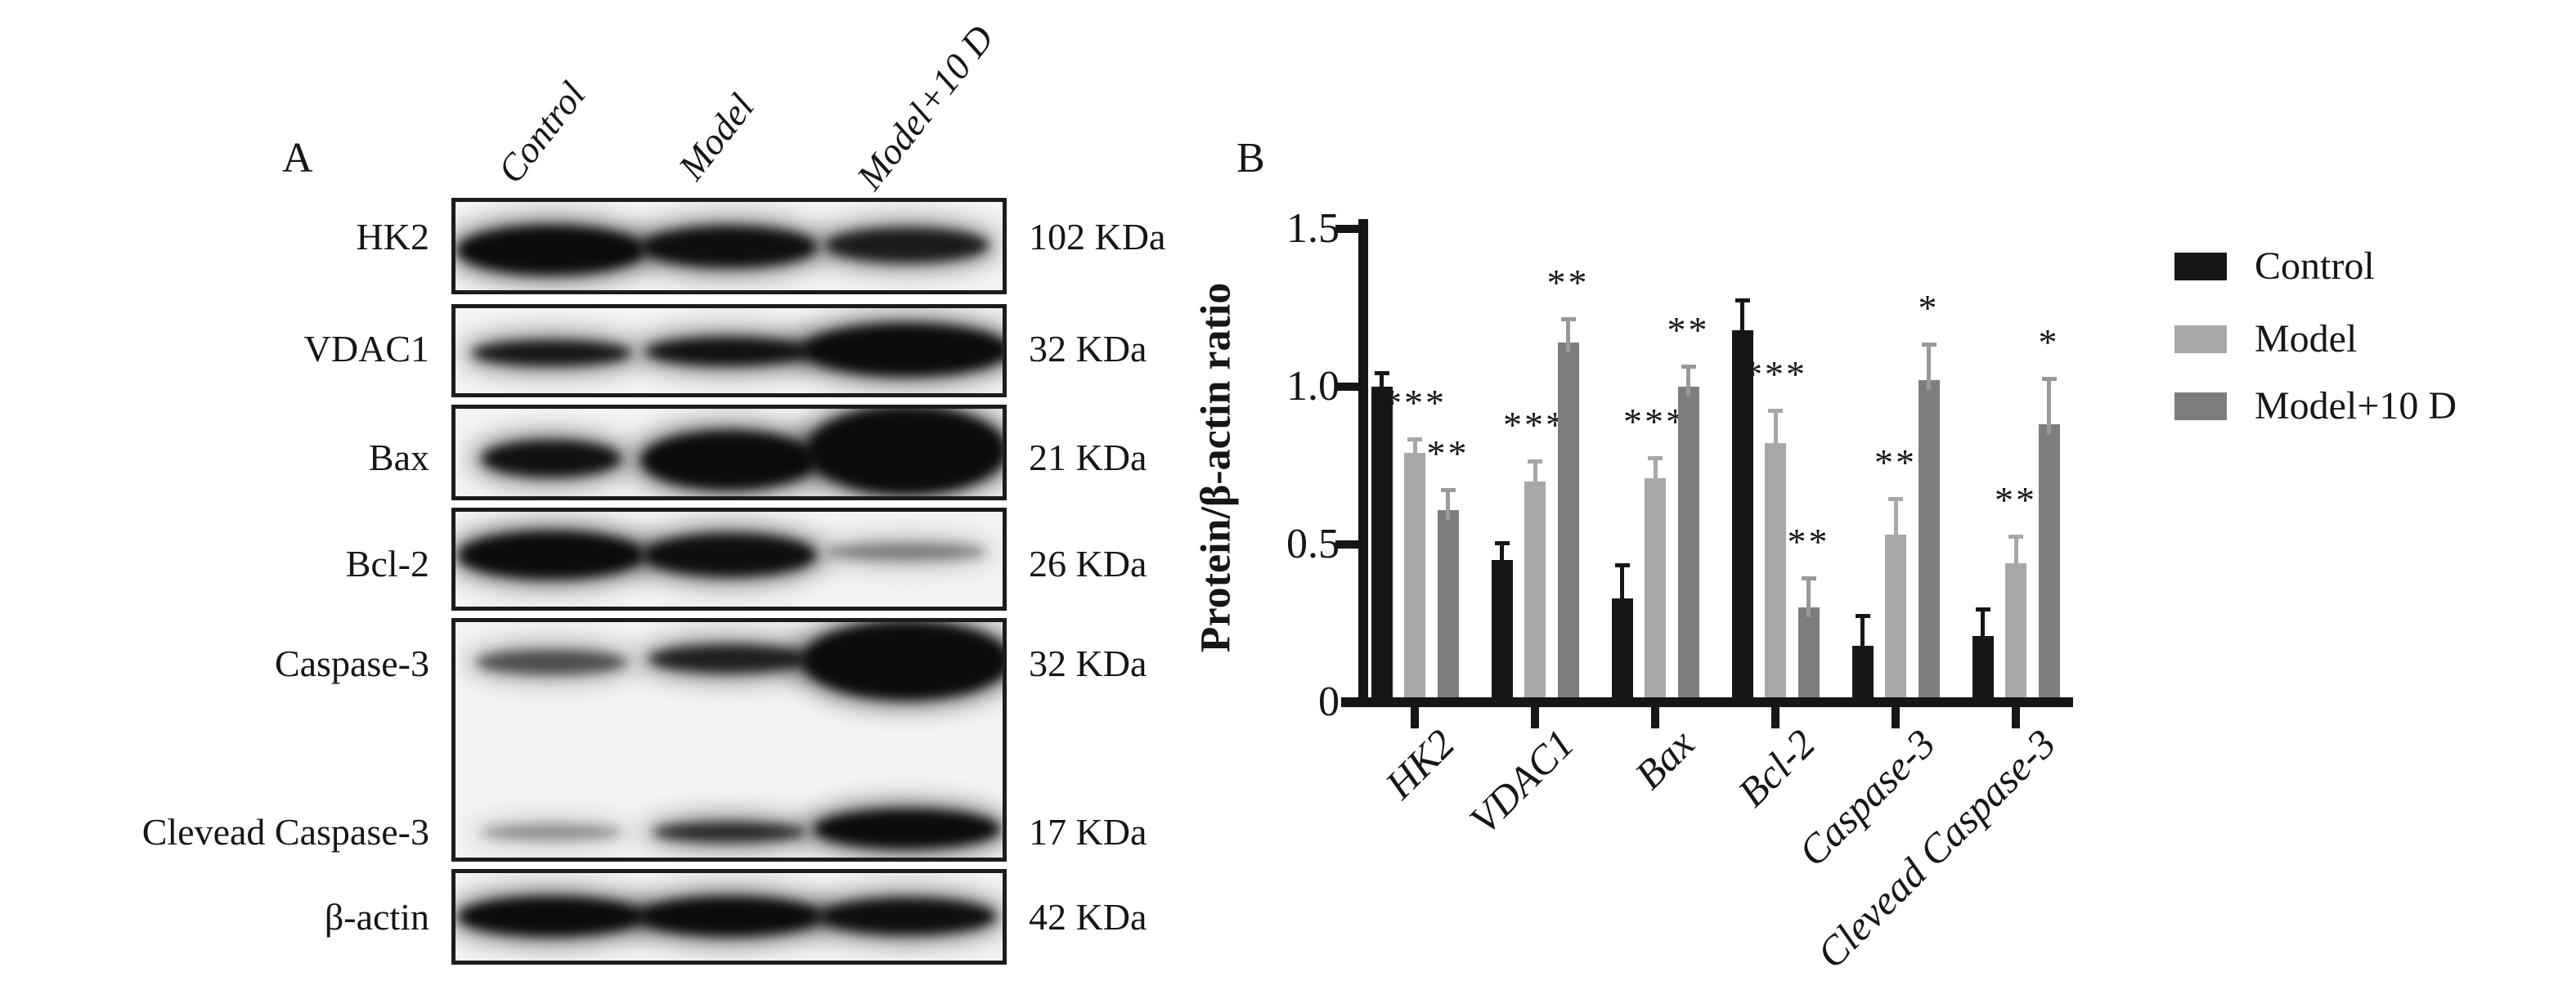  What do you see at coordinates (2306, 339) in the screenshot?
I see `legend-label-model: Model` at bounding box center [2306, 339].